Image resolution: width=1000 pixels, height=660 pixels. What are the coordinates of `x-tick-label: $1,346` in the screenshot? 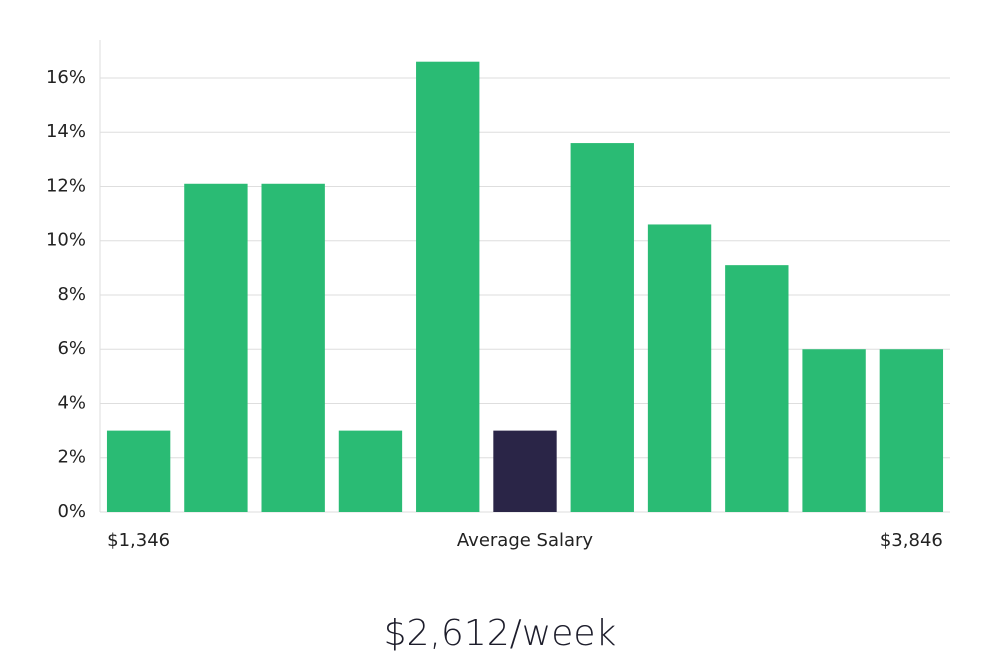 It's located at (138, 540).